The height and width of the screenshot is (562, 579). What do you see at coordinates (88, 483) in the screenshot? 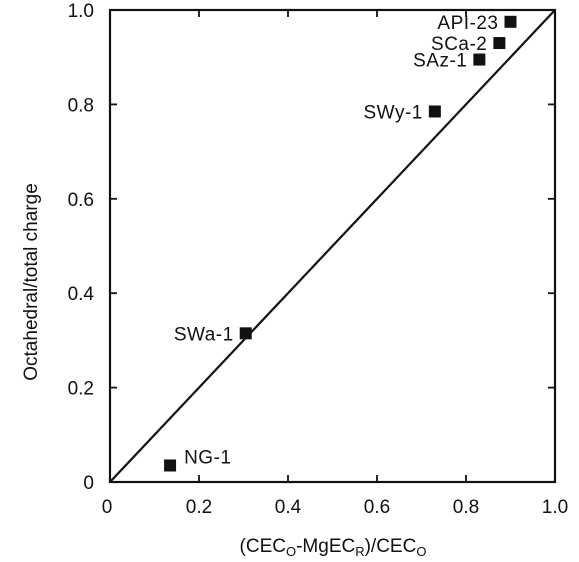
I see `y-tick-label: 0` at bounding box center [88, 483].